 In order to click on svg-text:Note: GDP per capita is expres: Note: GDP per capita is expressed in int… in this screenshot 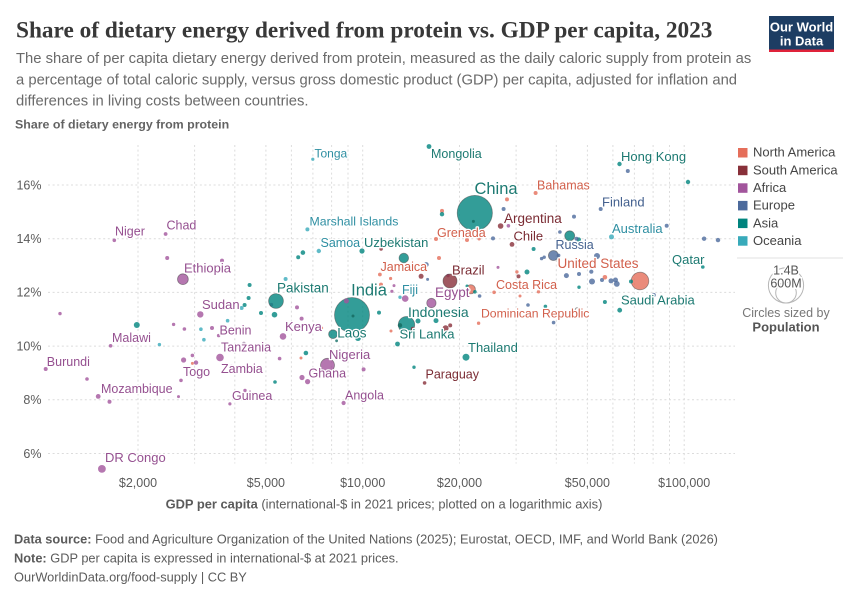, I will do `click(206, 558)`.